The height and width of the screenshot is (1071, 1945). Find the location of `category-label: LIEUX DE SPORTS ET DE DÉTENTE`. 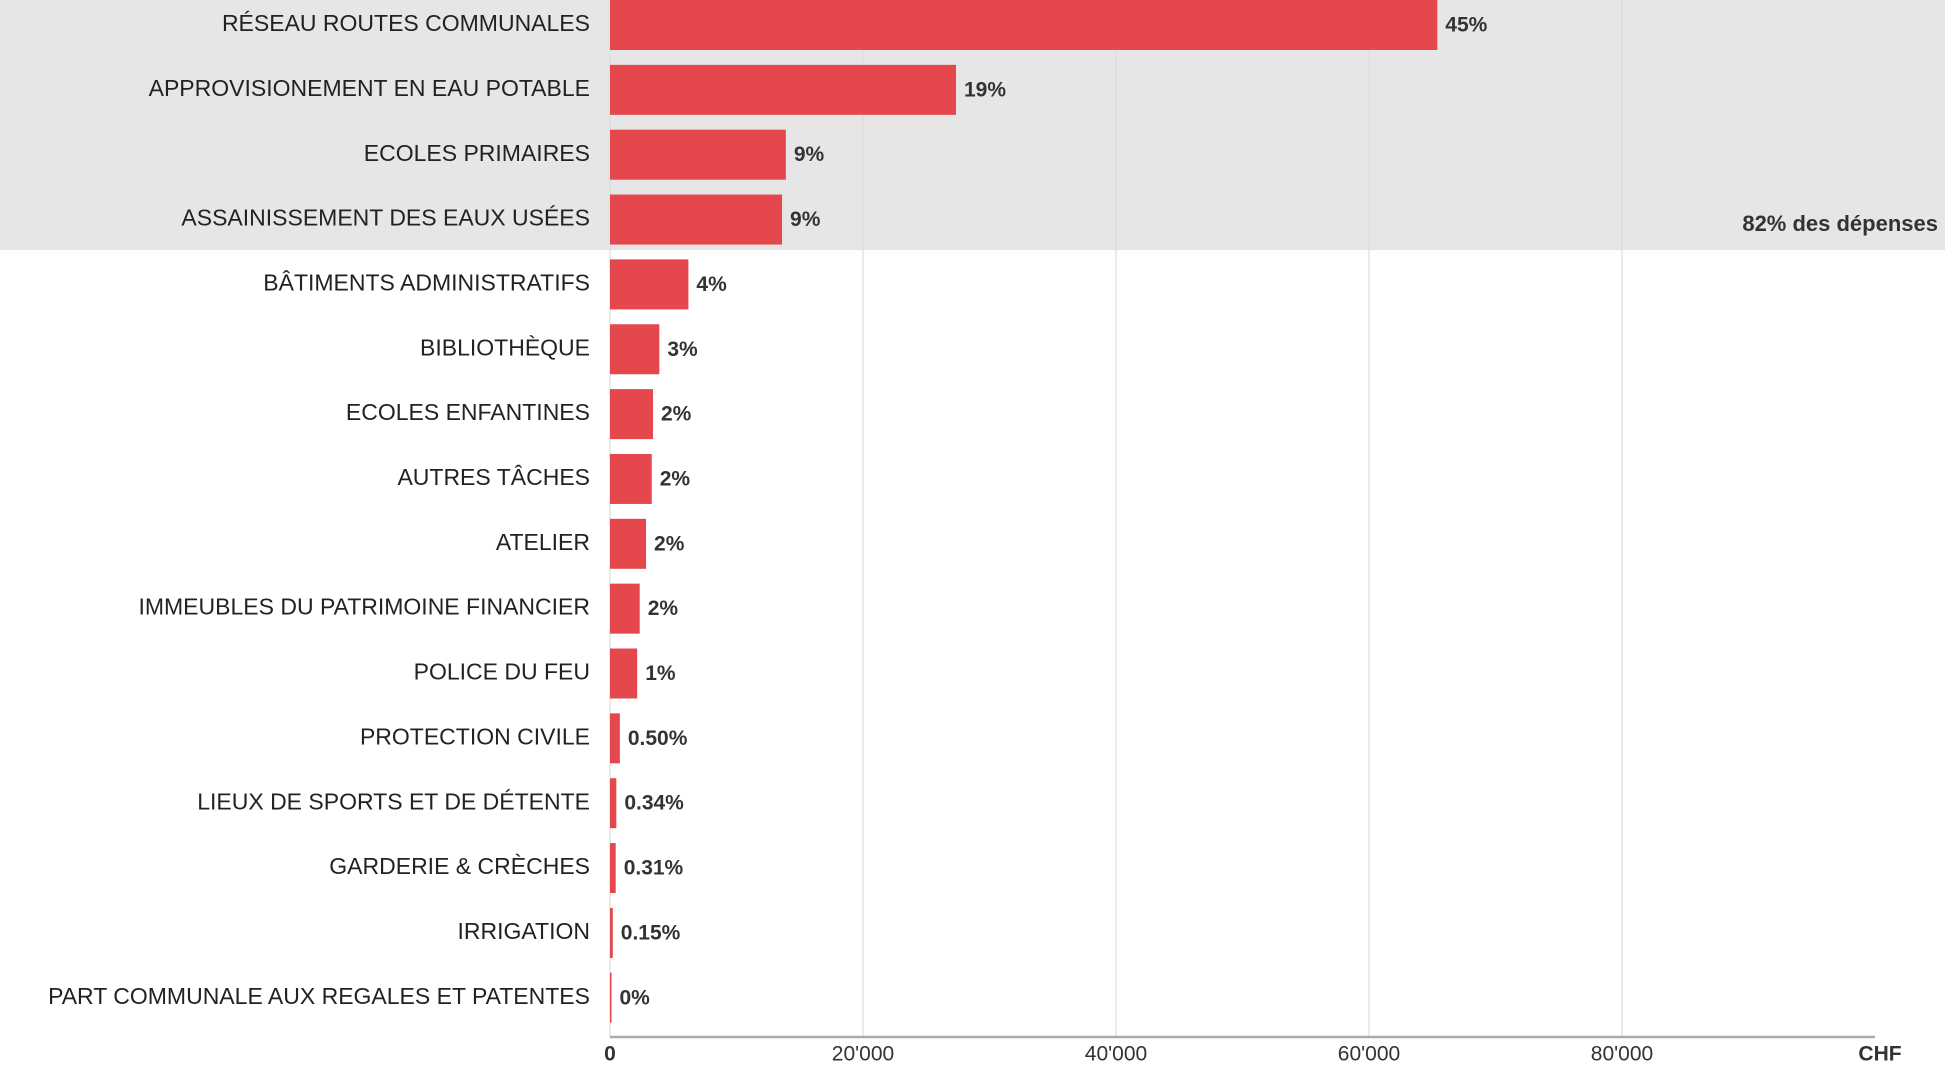

category-label: LIEUX DE SPORTS ET DE DÉTENTE is located at coordinates (393, 801).